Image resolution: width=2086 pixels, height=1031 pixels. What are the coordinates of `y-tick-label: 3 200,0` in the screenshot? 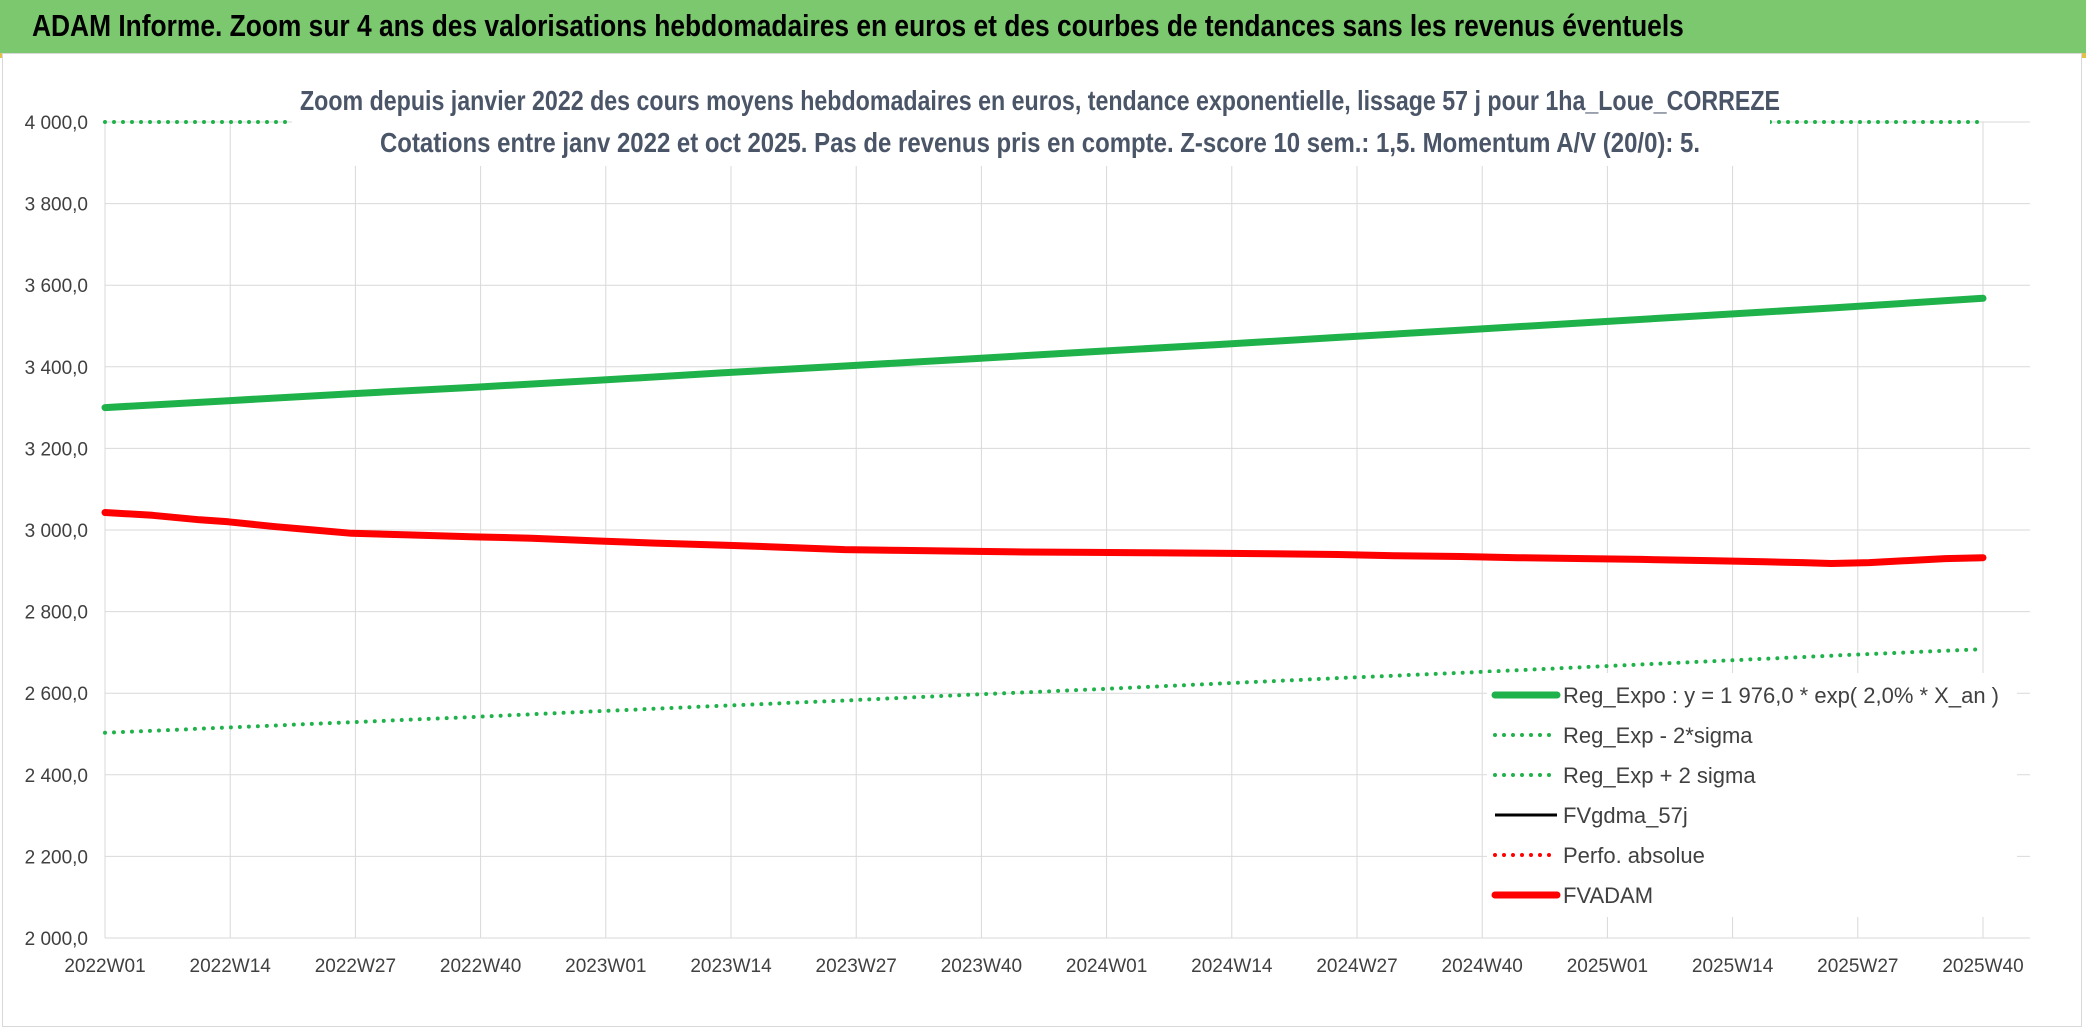 It's located at (56, 449).